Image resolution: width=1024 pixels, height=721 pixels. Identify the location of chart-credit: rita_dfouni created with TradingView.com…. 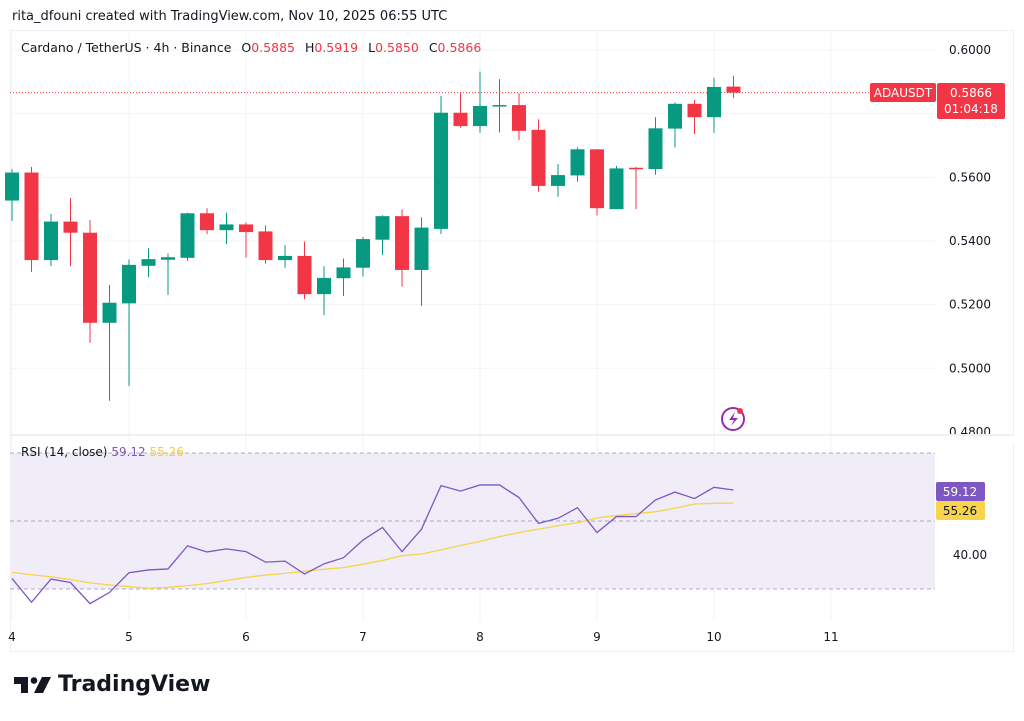
(230, 16).